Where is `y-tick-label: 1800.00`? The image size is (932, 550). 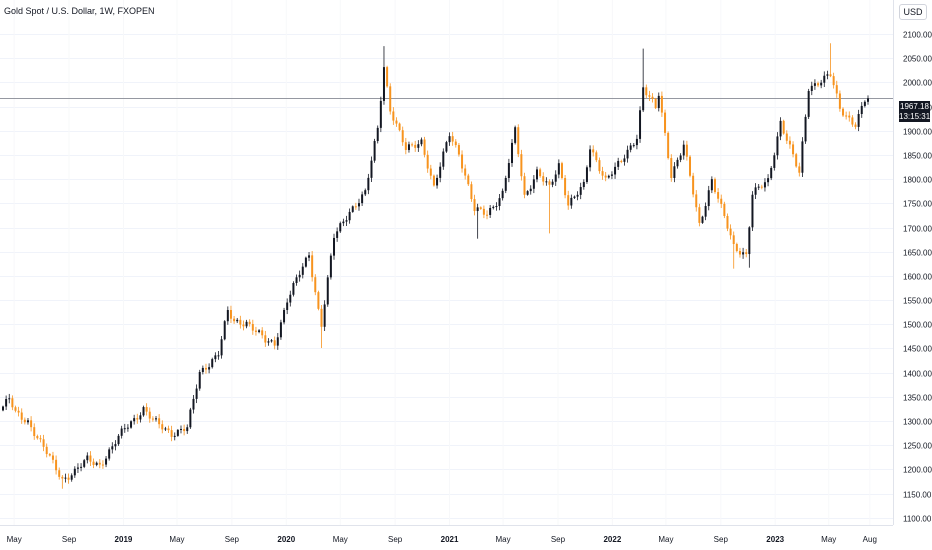 y-tick-label: 1800.00 is located at coordinates (917, 180).